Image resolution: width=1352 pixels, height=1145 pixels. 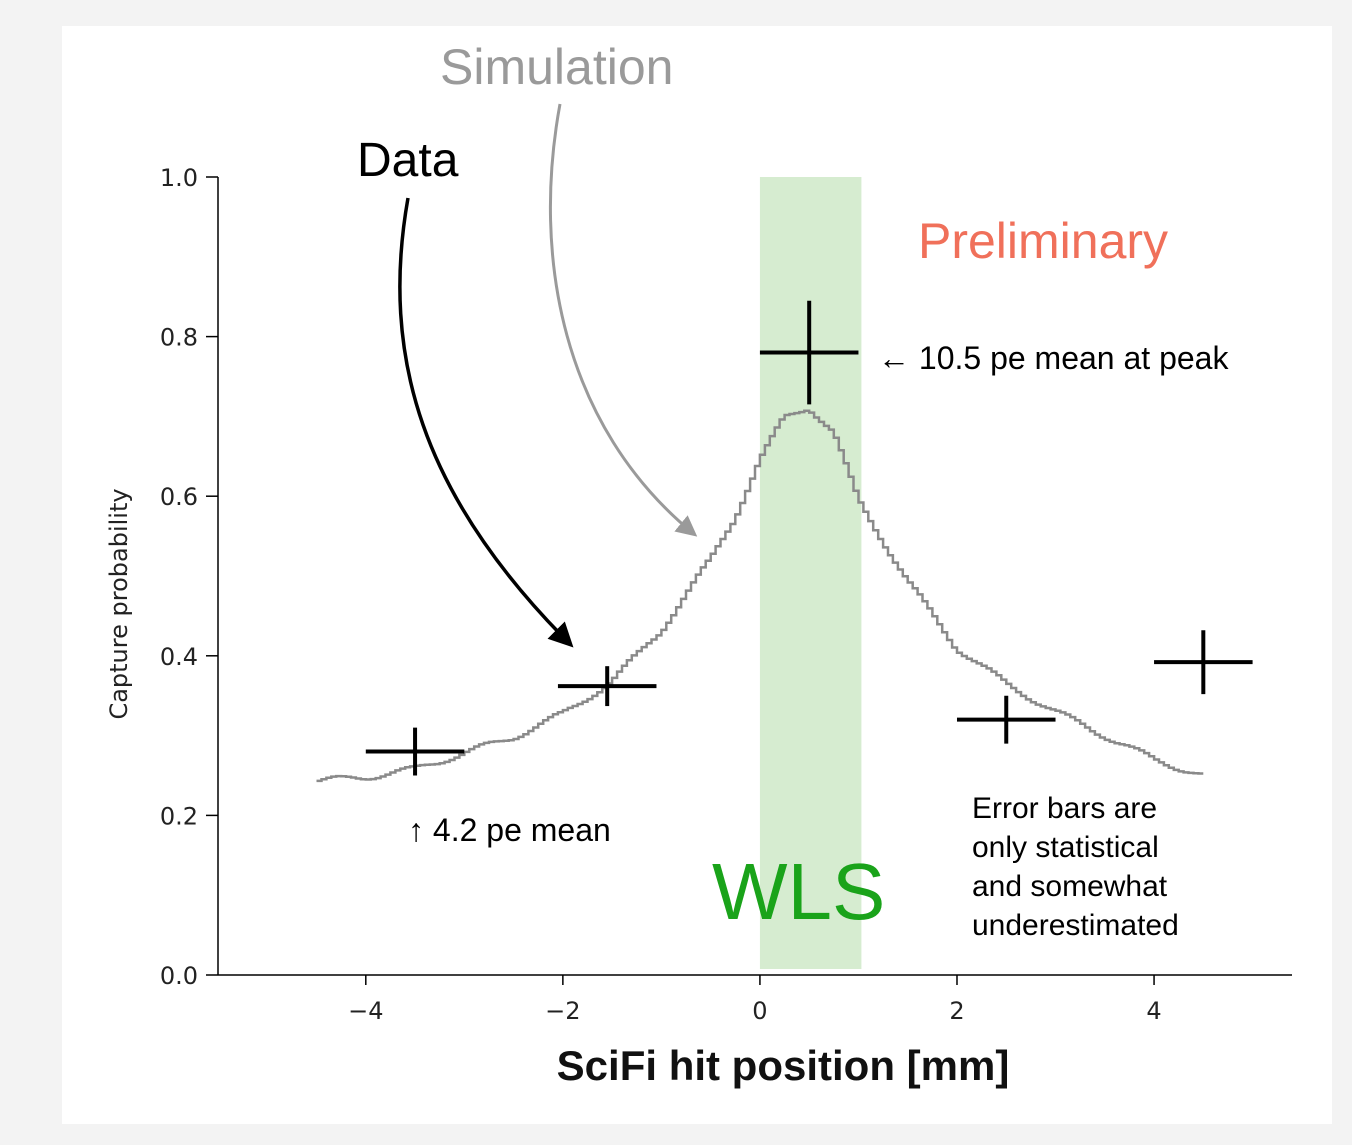 What do you see at coordinates (179, 657) in the screenshot?
I see `y-tick-label: 0.4` at bounding box center [179, 657].